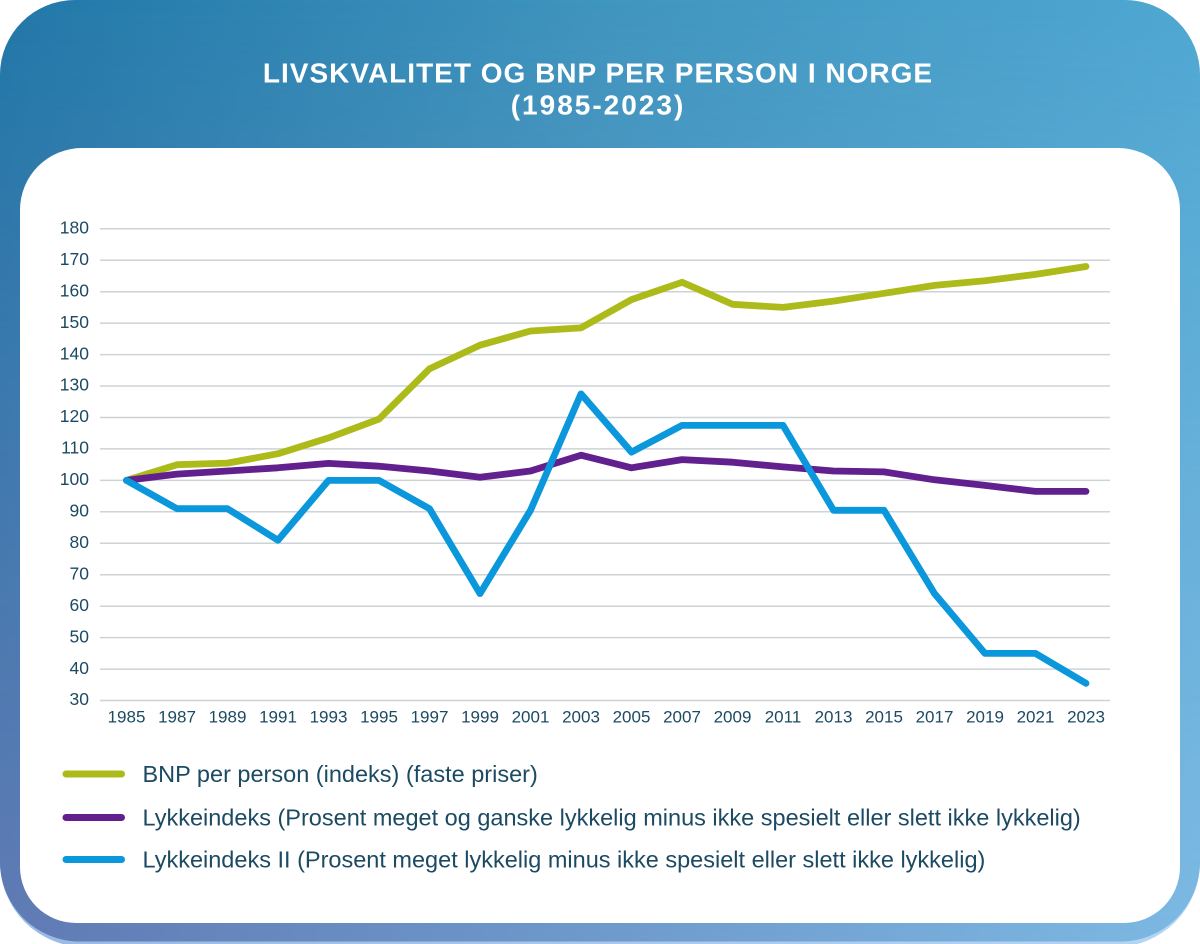 Image resolution: width=1200 pixels, height=944 pixels. I want to click on svg-text: 30, so click(80, 699).